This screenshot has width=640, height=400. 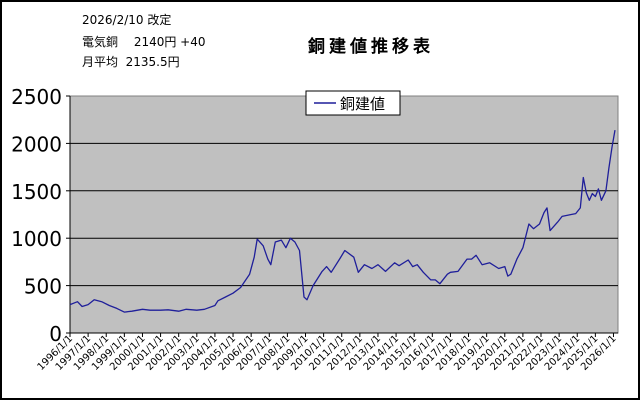 I want to click on y-tick-label: 500, so click(x=43, y=287).